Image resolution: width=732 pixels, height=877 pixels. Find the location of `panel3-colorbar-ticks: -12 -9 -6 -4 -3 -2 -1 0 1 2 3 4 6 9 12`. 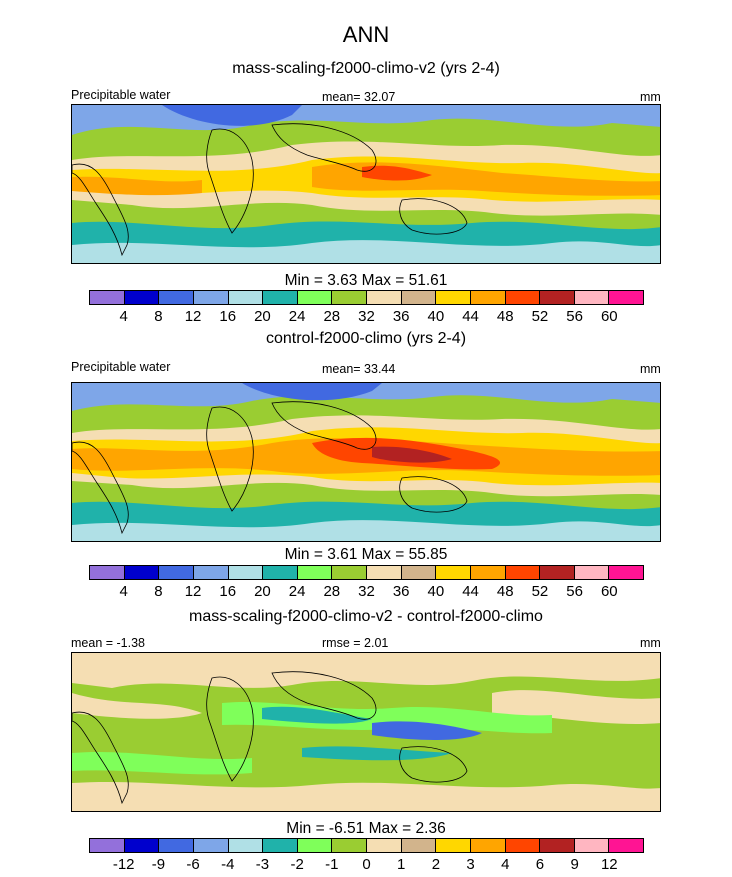

panel3-colorbar-ticks: -12 -9 -6 -4 -3 -2 -1 0 1 2 3 4 6 9 12 is located at coordinates (366, 865).